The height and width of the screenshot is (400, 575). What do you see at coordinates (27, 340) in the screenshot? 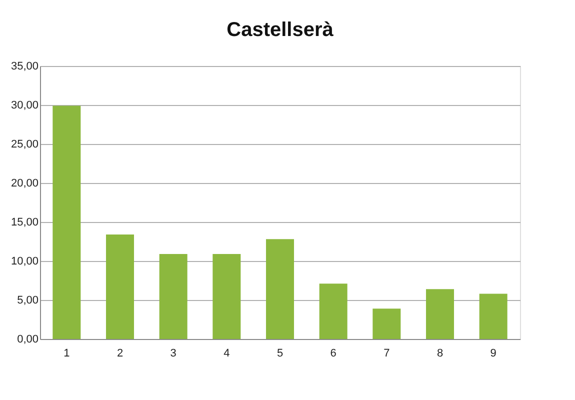
I see `y-tick-label: 0,00` at bounding box center [27, 340].